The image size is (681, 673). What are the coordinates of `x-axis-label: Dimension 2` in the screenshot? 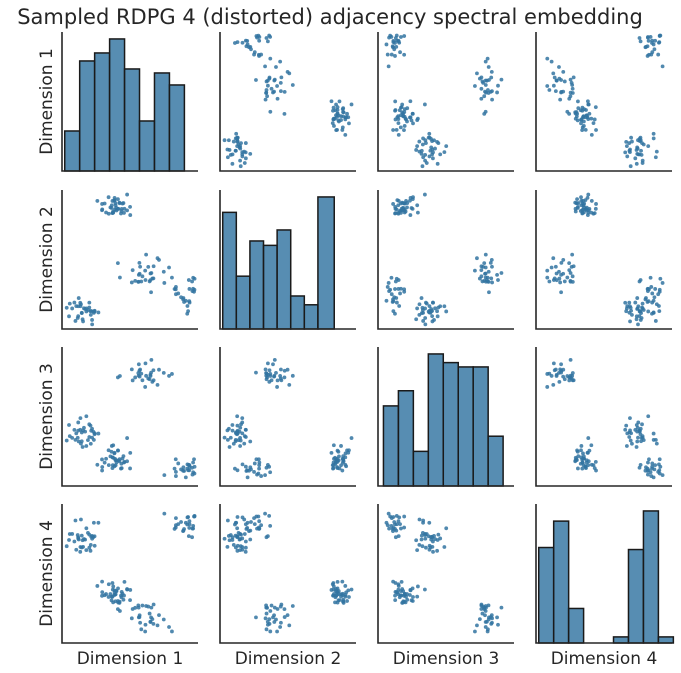 It's located at (288, 659).